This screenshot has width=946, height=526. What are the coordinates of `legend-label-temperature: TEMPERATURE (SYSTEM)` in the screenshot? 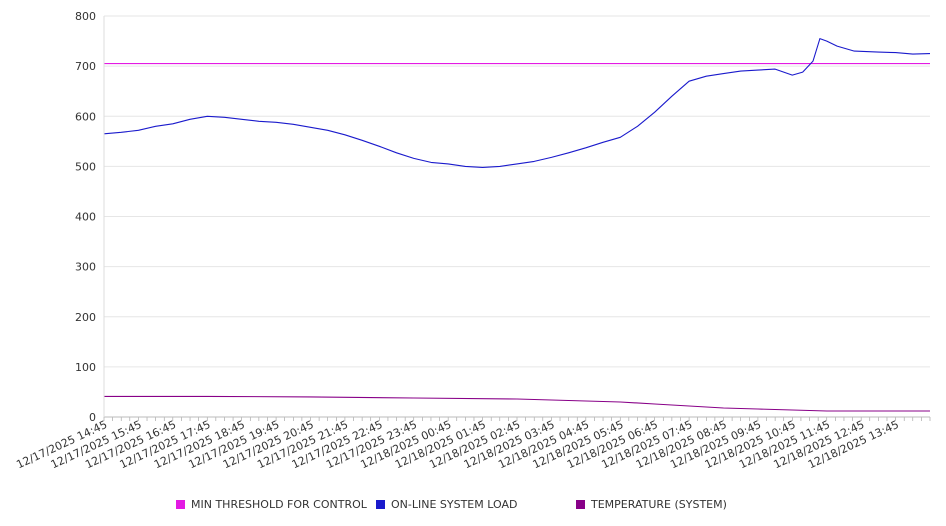 It's located at (659, 504).